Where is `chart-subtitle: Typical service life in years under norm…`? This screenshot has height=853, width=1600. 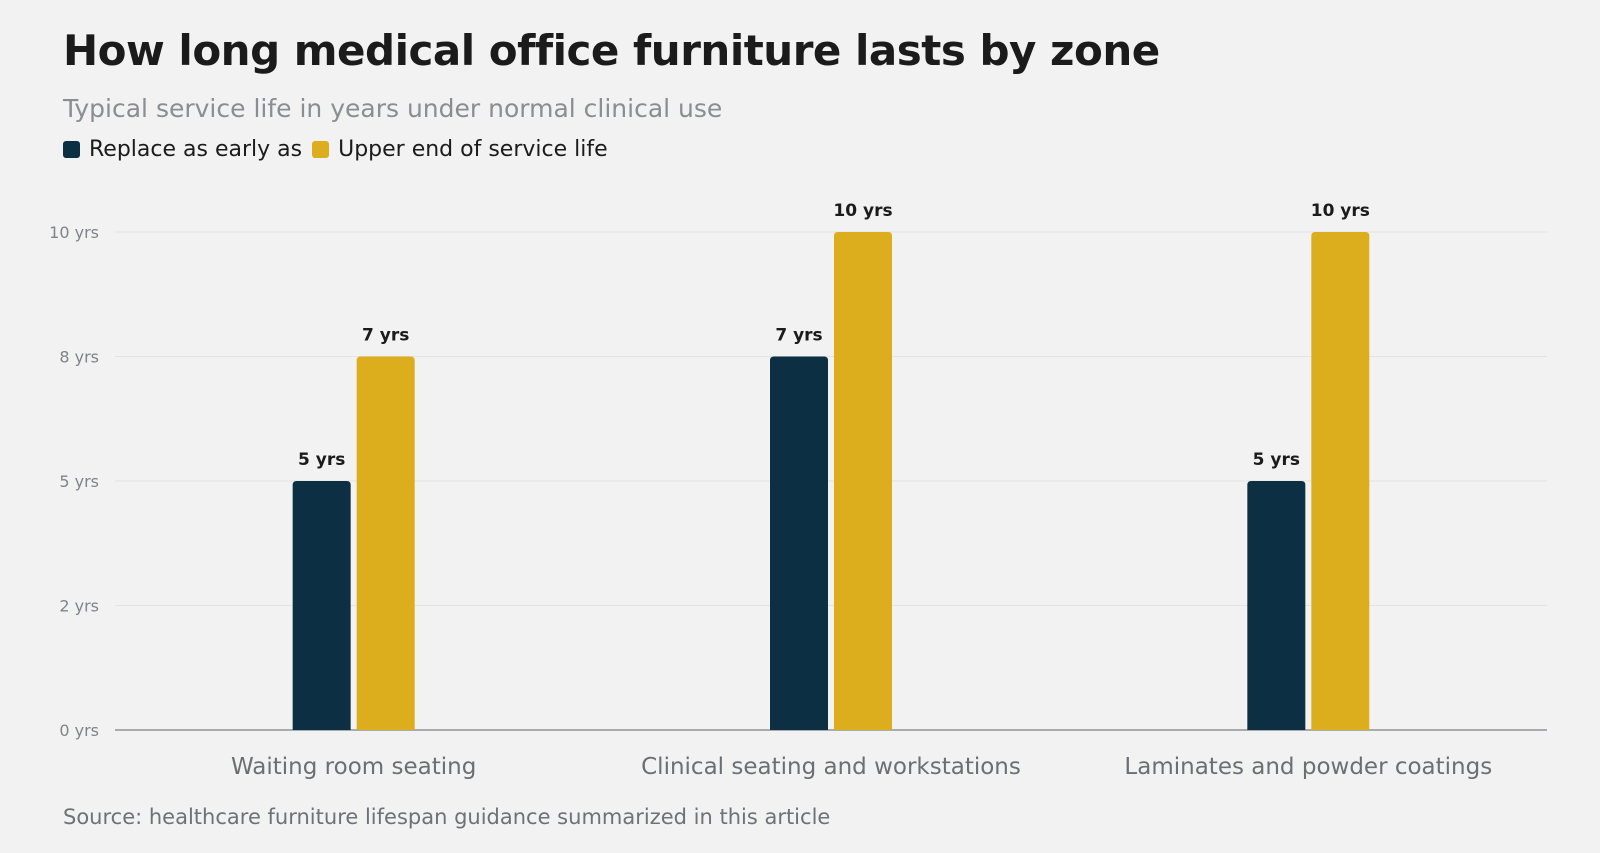 chart-subtitle: Typical service life in years under norm… is located at coordinates (393, 108).